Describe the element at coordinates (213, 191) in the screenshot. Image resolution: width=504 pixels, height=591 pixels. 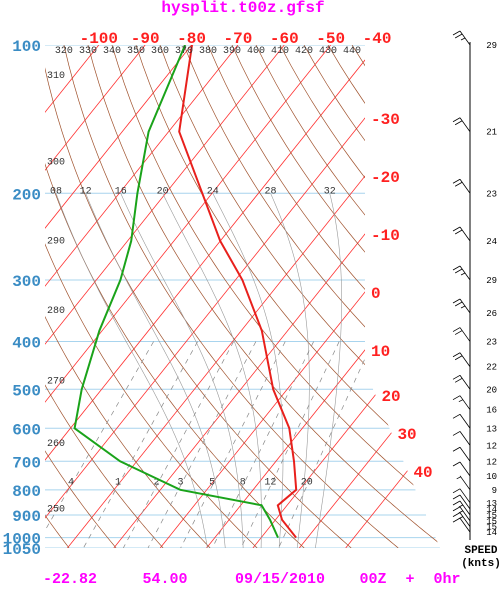
I see `moist-adiabat-label: 24` at that location.